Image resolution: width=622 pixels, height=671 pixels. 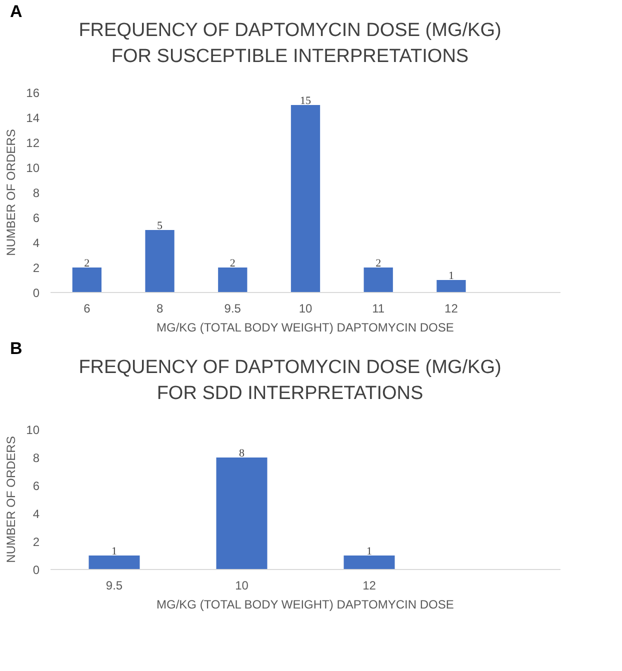 I want to click on y-tick-label: 16, so click(x=33, y=93).